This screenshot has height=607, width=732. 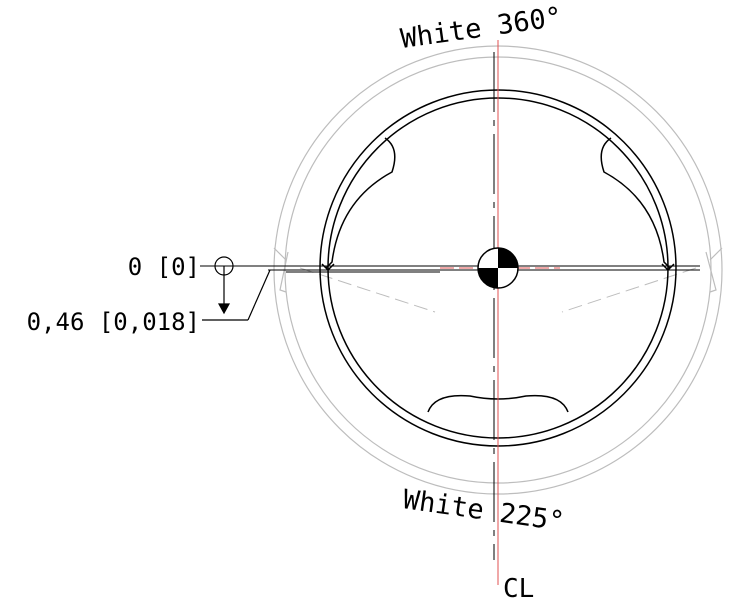 What do you see at coordinates (450, 269) in the screenshot?
I see `horizontal-reference-lines` at bounding box center [450, 269].